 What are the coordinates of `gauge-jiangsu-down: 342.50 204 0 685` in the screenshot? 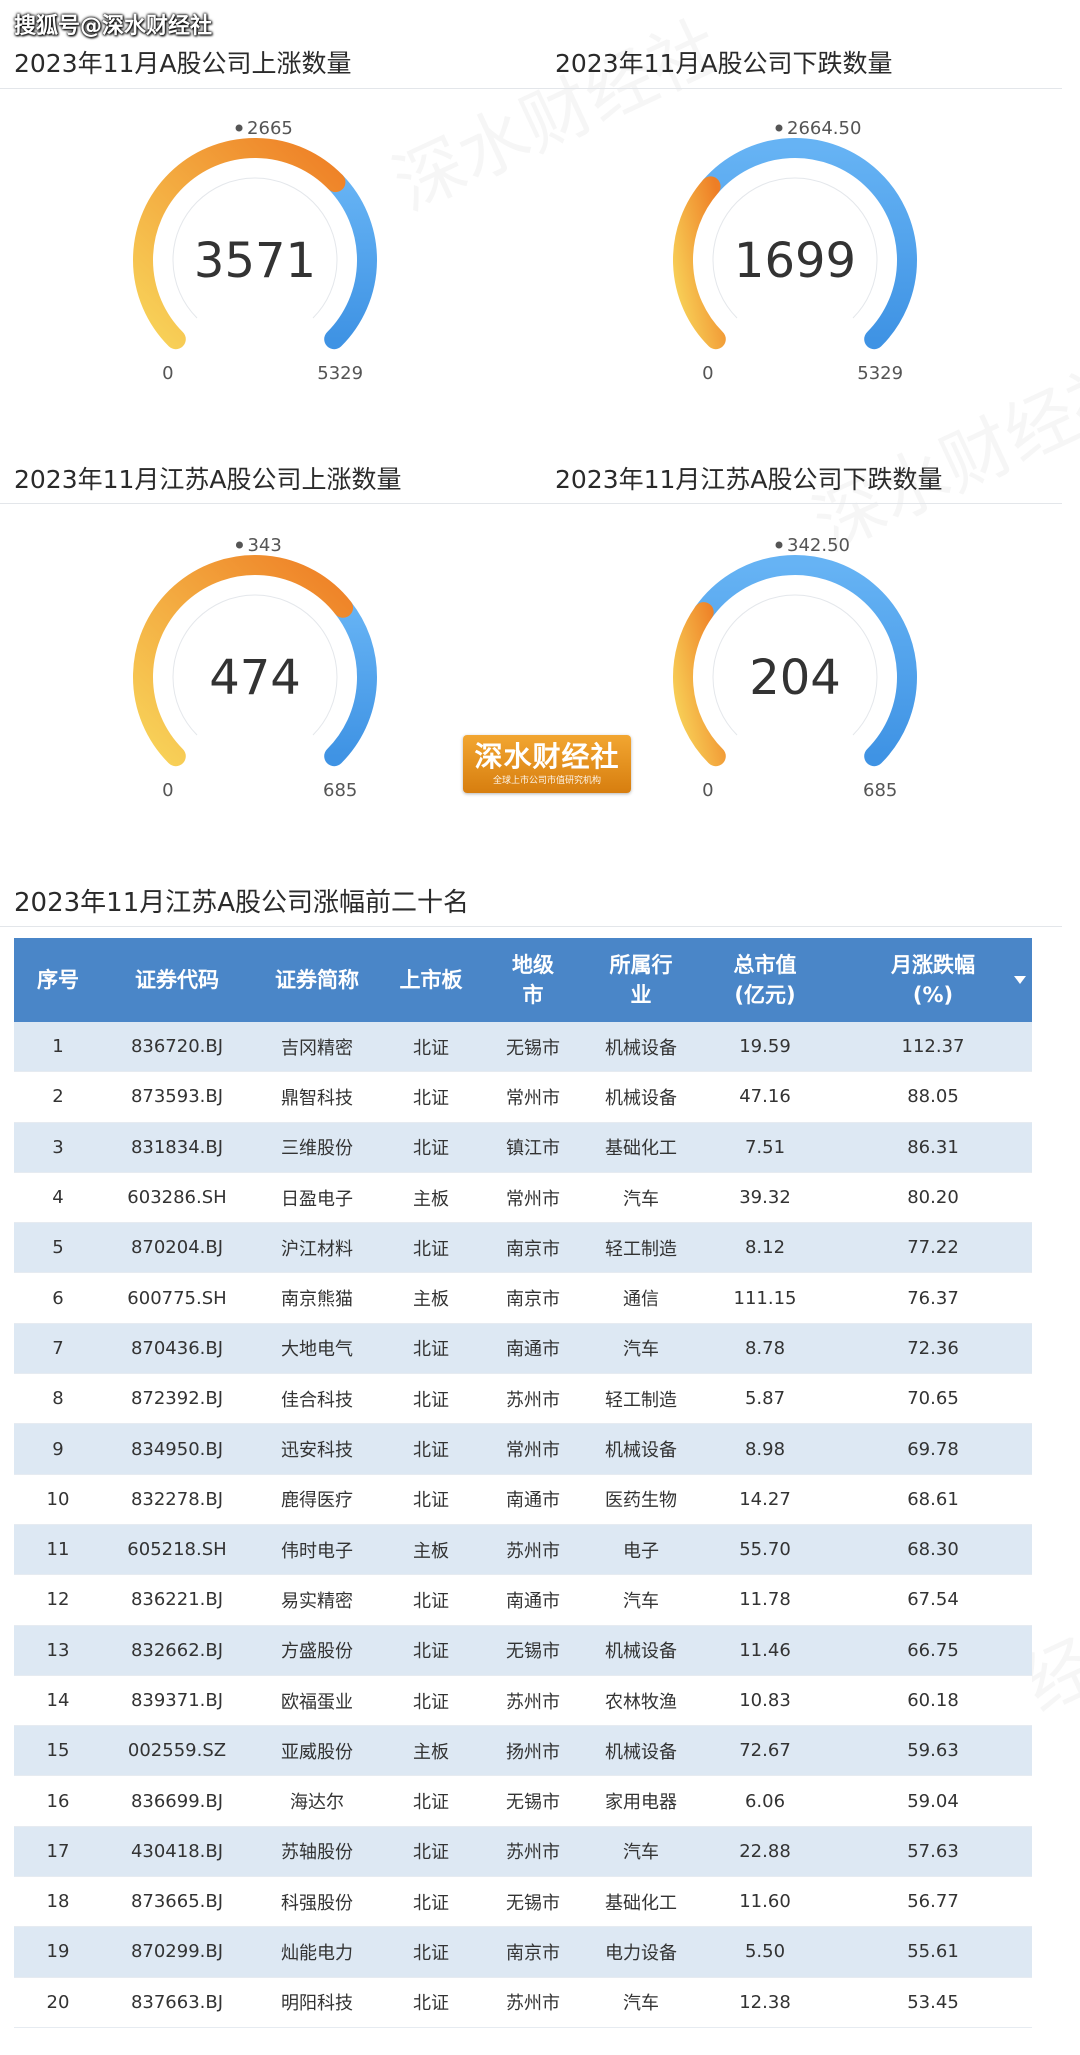 It's located at (795, 677).